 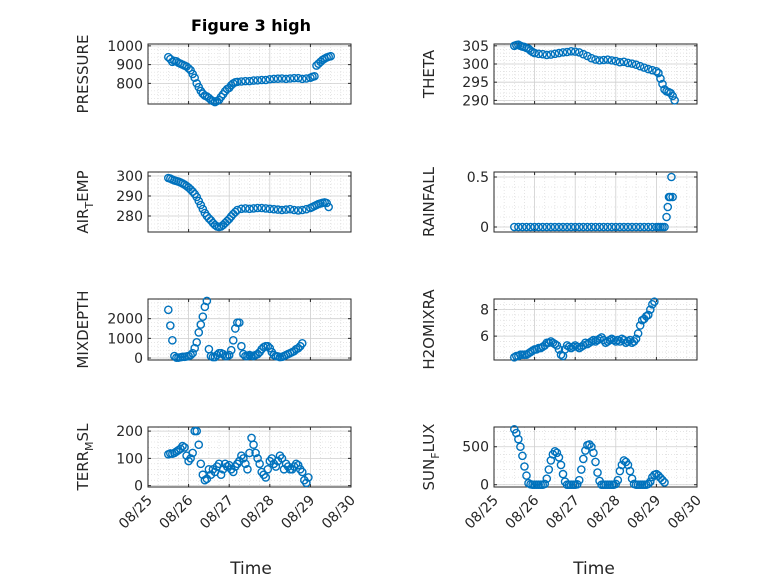 I want to click on y-tick-label: 290, so click(x=129, y=197).